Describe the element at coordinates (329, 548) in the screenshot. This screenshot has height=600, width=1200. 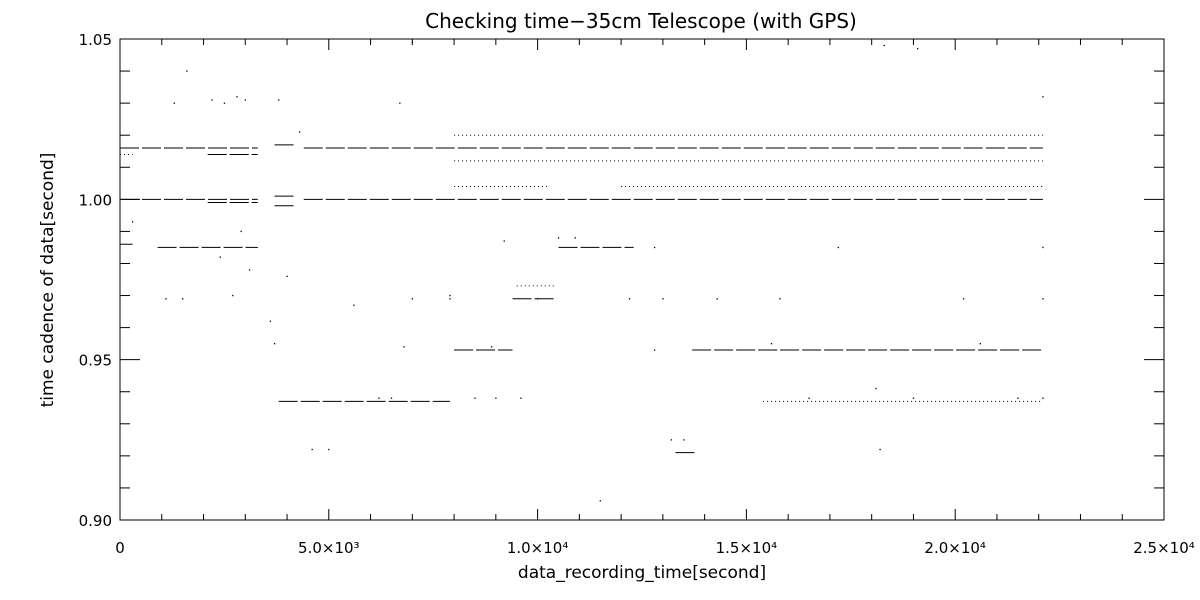
I see `x-tick-label: 5.0×10³` at that location.